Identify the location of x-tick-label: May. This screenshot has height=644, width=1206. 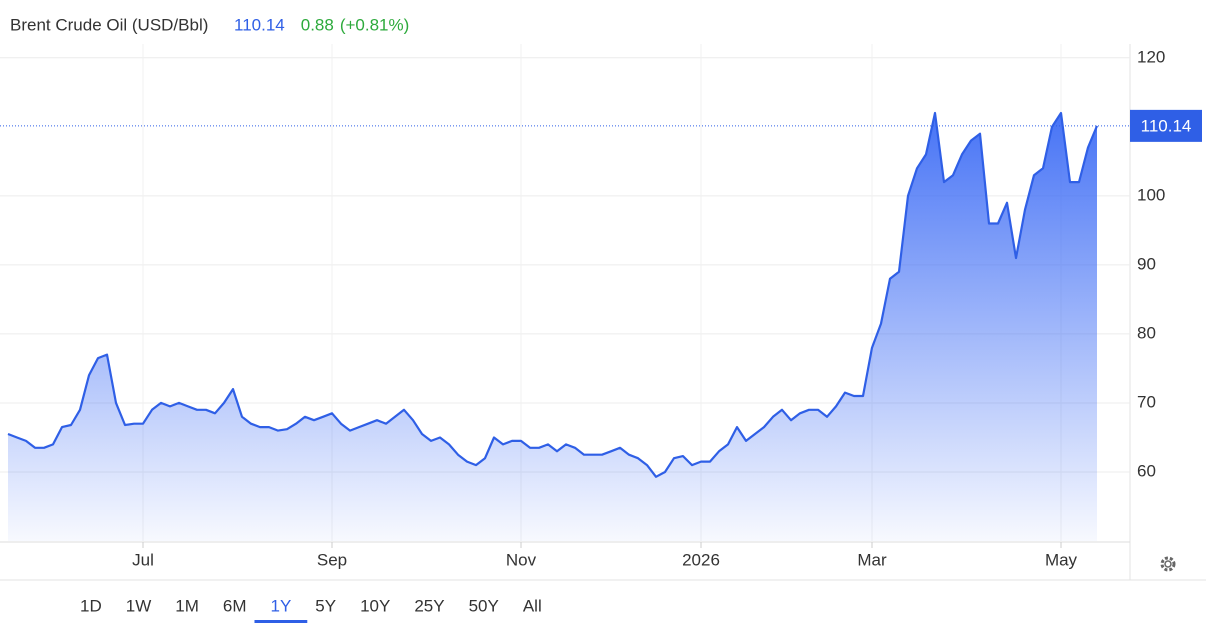
(1061, 559).